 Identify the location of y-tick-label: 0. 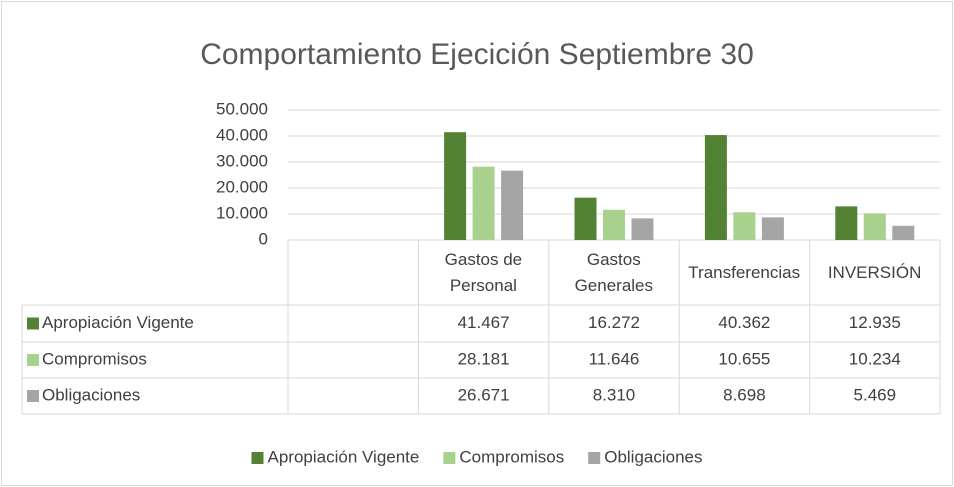
(263, 238).